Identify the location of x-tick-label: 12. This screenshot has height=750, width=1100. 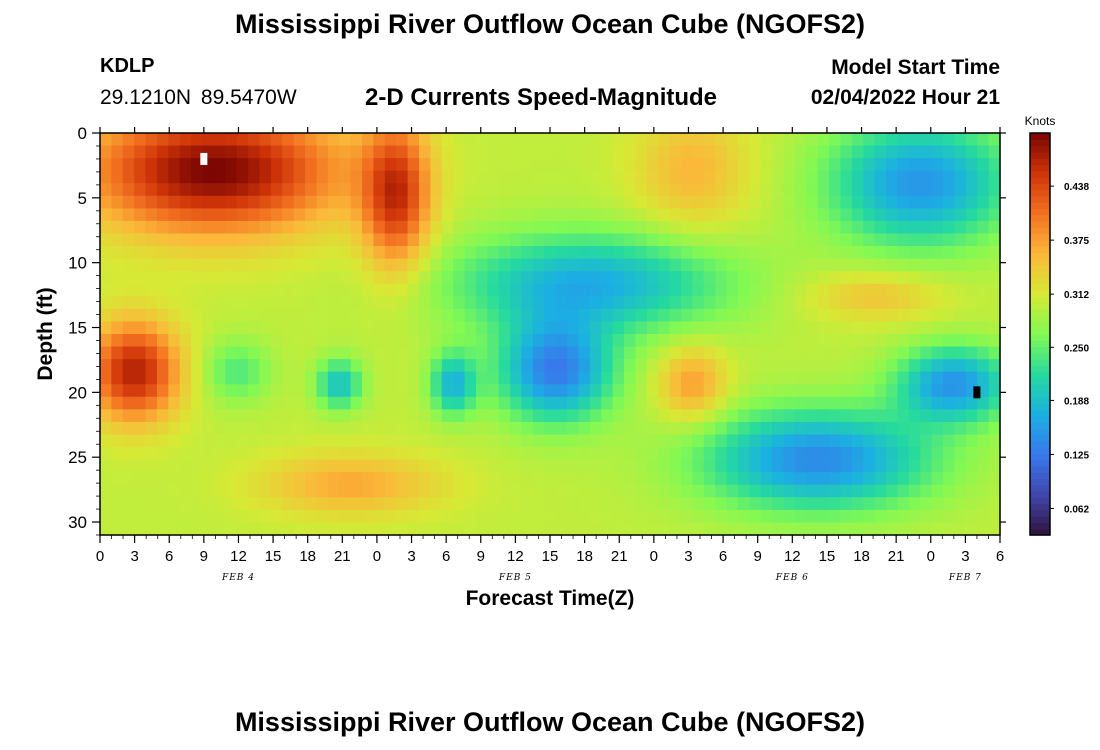
(792, 556).